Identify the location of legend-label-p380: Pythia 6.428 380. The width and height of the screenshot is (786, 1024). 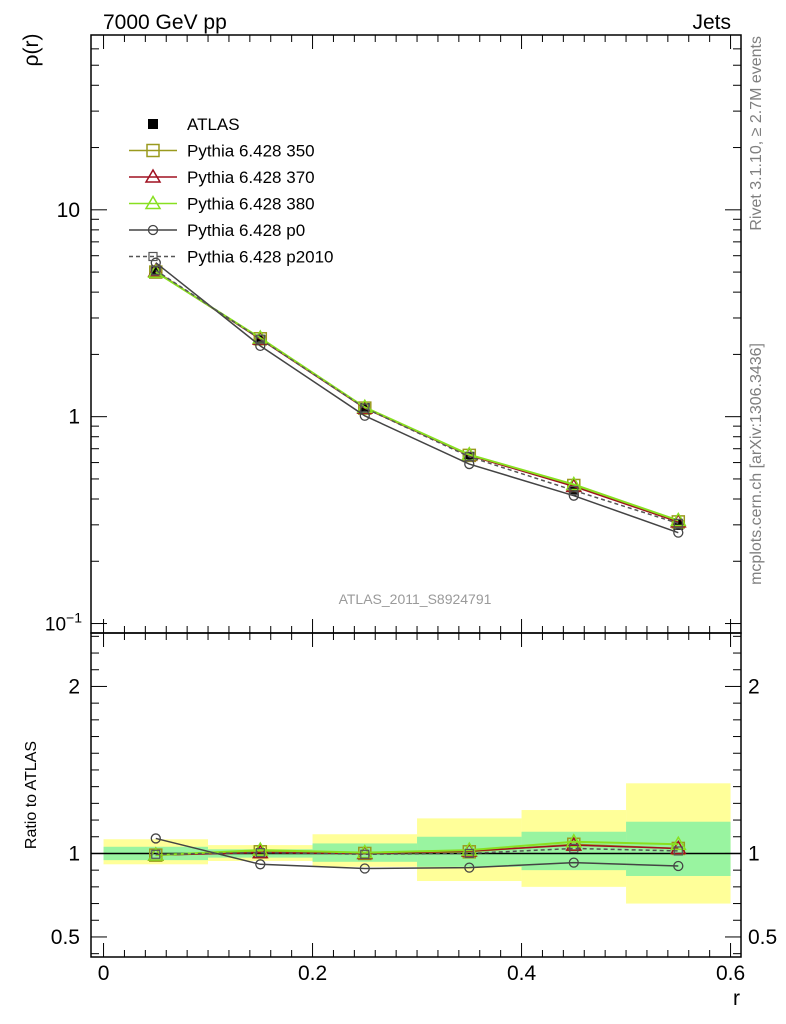
(251, 204).